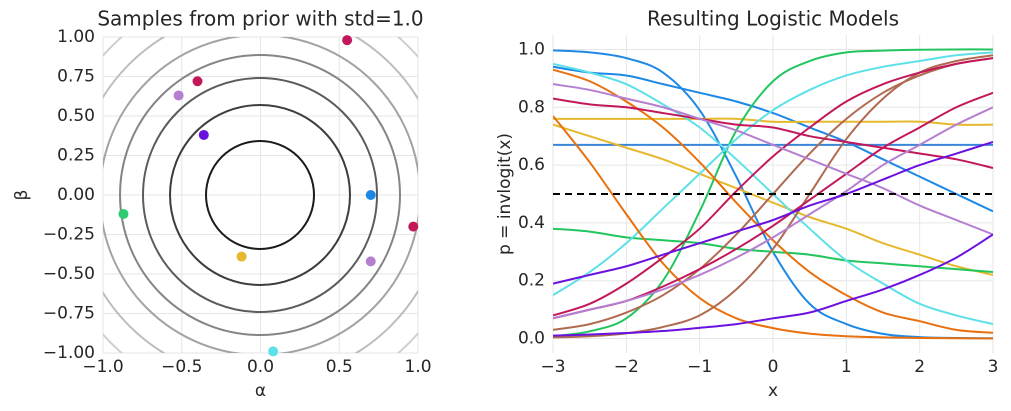 The image size is (1011, 411). Describe the element at coordinates (531, 49) in the screenshot. I see `y-tick-label: 1.0` at that location.